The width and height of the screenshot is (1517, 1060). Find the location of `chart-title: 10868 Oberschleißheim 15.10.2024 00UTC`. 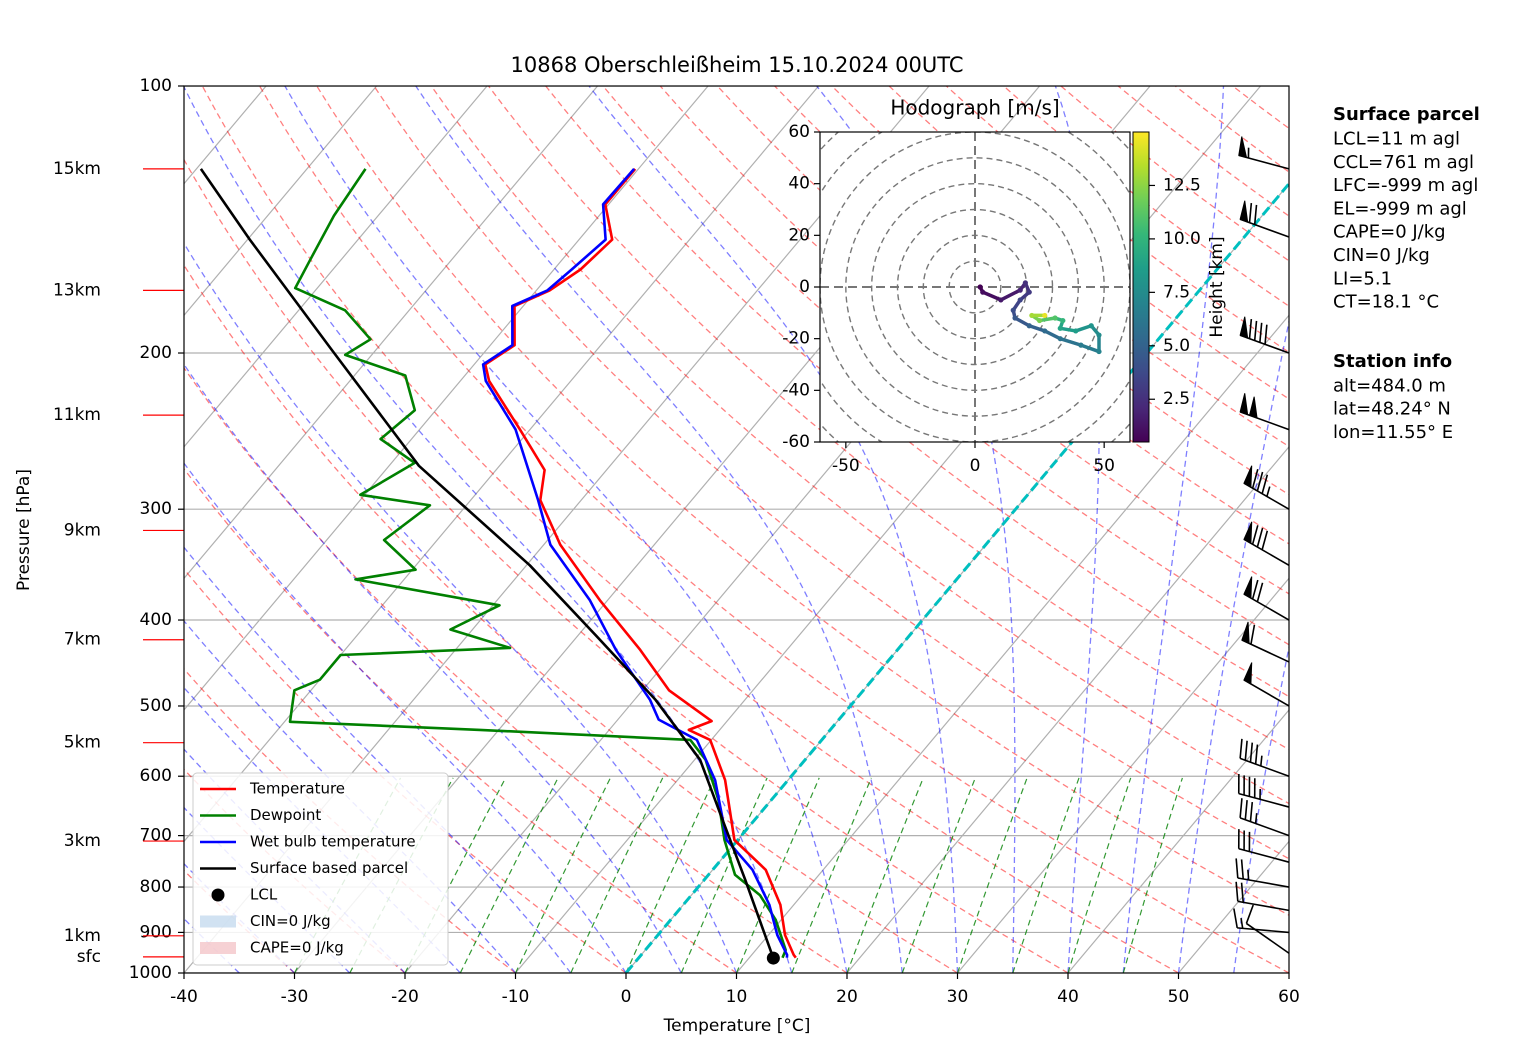

chart-title: 10868 Oberschleißheim 15.10.2024 00UTC is located at coordinates (737, 65).